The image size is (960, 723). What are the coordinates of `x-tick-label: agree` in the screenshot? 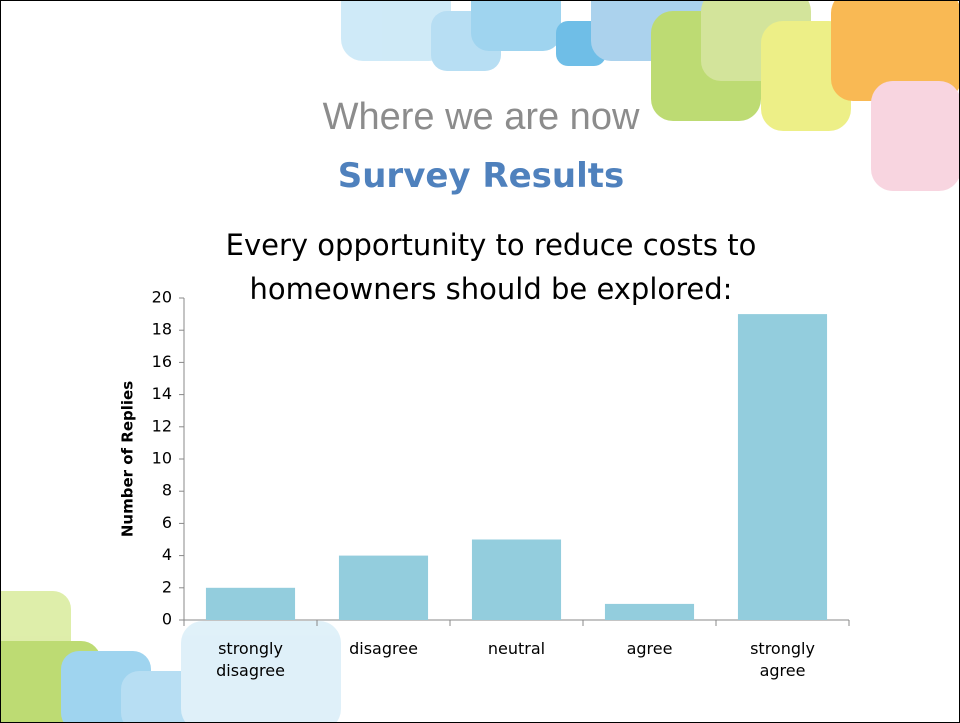 It's located at (649, 648).